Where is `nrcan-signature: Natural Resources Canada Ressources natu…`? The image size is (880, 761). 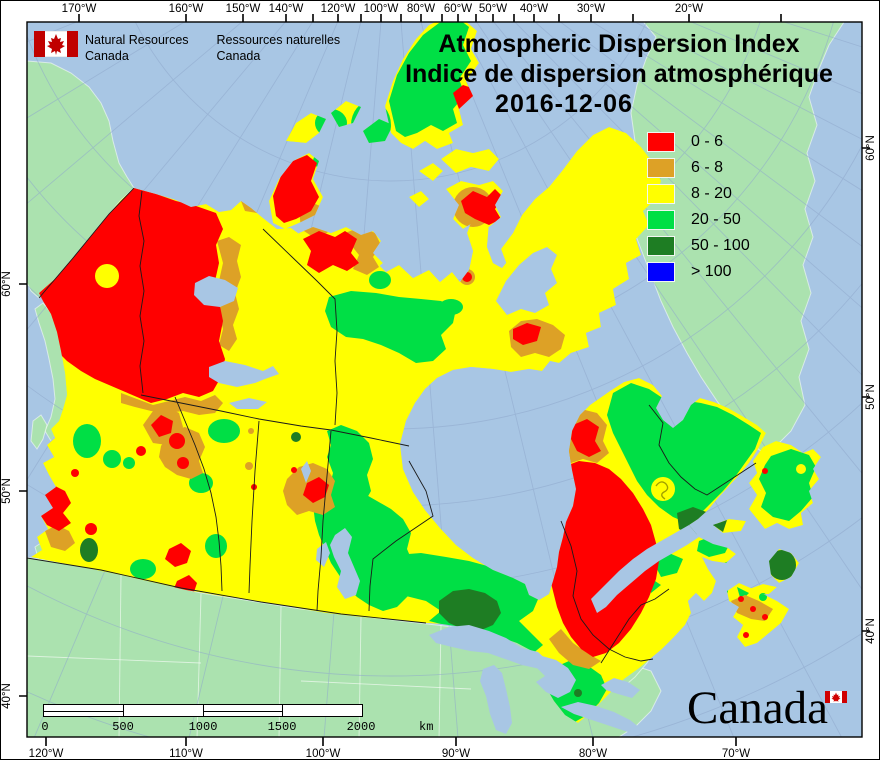
nrcan-signature: Natural Resources Canada Ressources natu… is located at coordinates (187, 47).